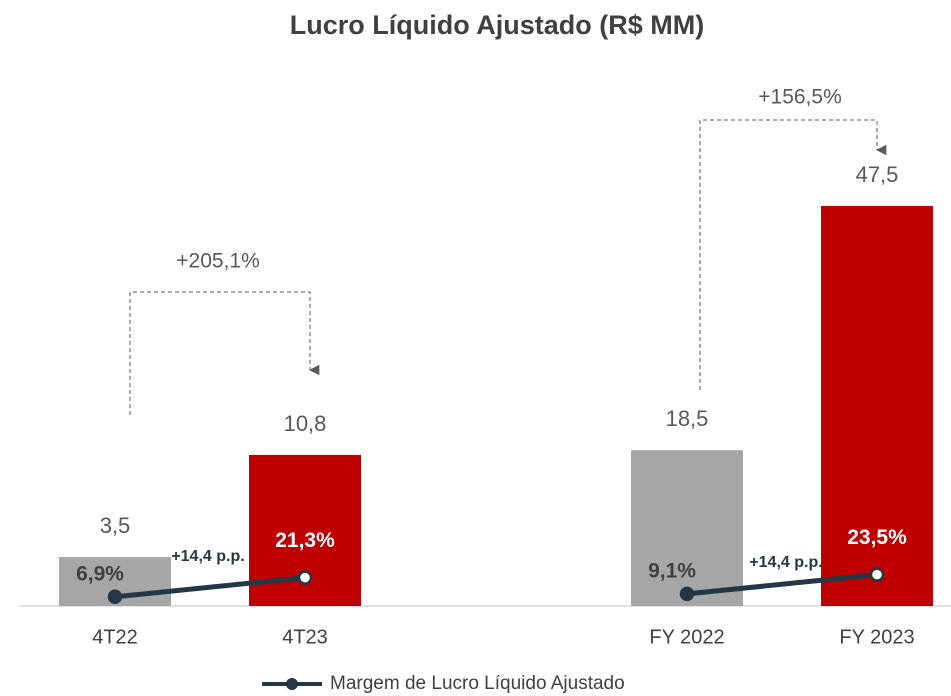 This screenshot has width=951, height=696. I want to click on growth-label: +205,1%, so click(218, 261).